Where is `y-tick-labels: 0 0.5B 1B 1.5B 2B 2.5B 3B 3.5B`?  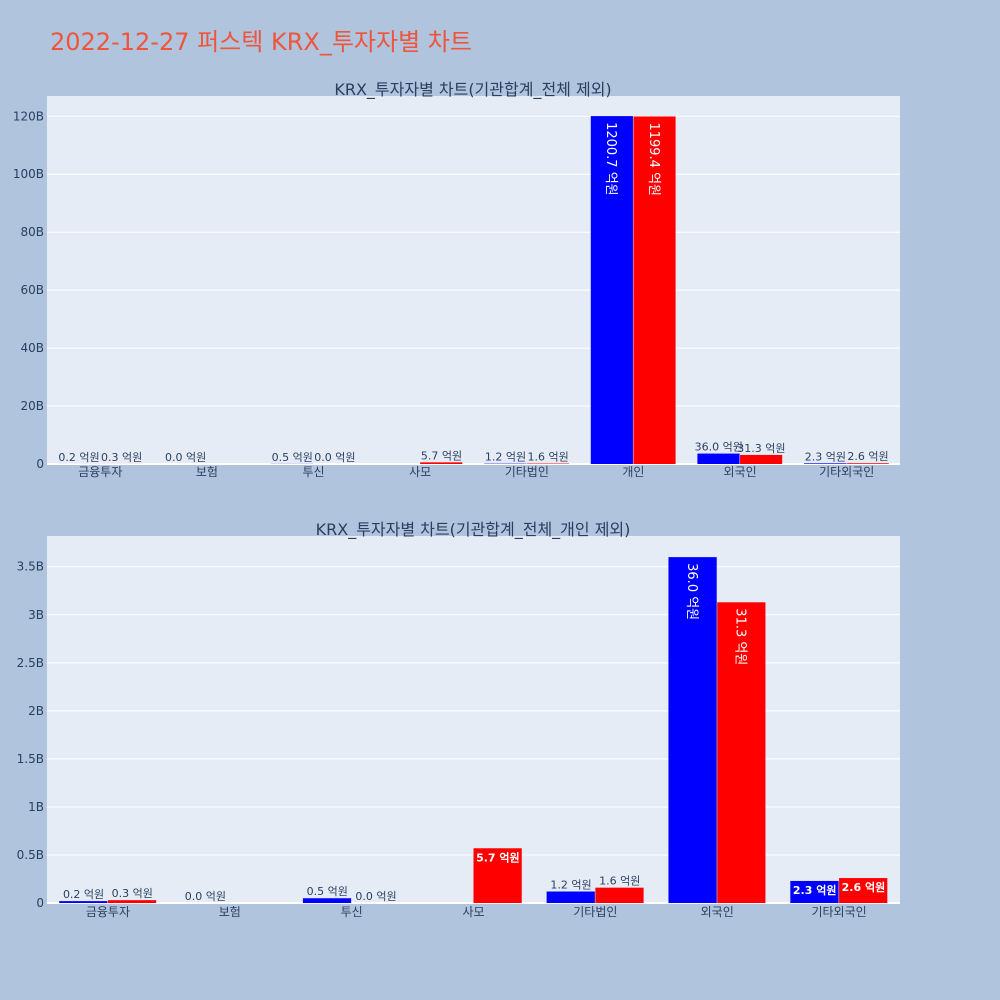
y-tick-labels: 0 0.5B 1B 1.5B 2B 2.5B 3B 3.5B is located at coordinates (30, 735).